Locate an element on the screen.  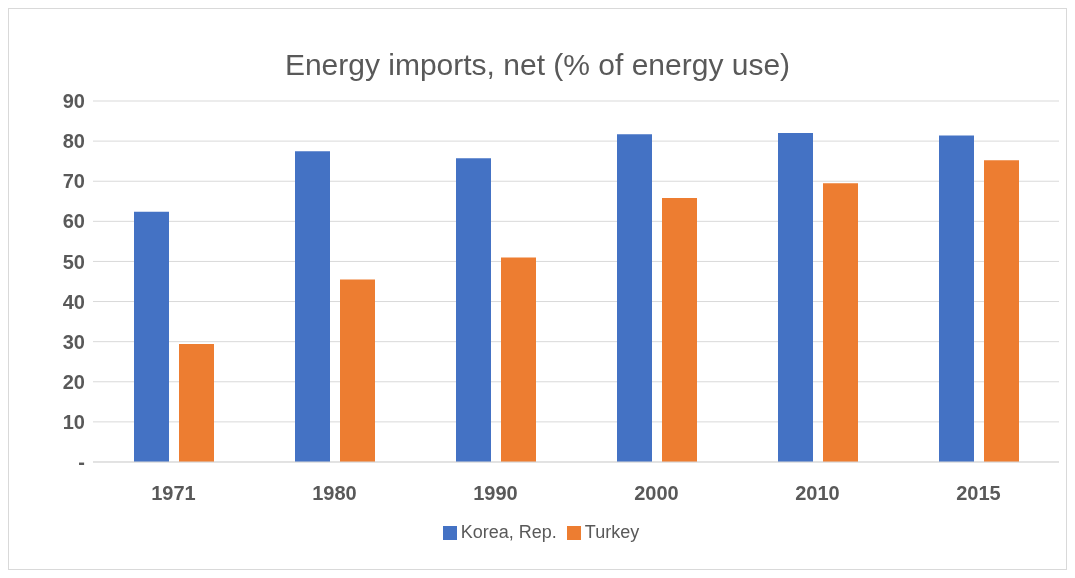
legend-label: Korea, Rep. is located at coordinates (508, 532).